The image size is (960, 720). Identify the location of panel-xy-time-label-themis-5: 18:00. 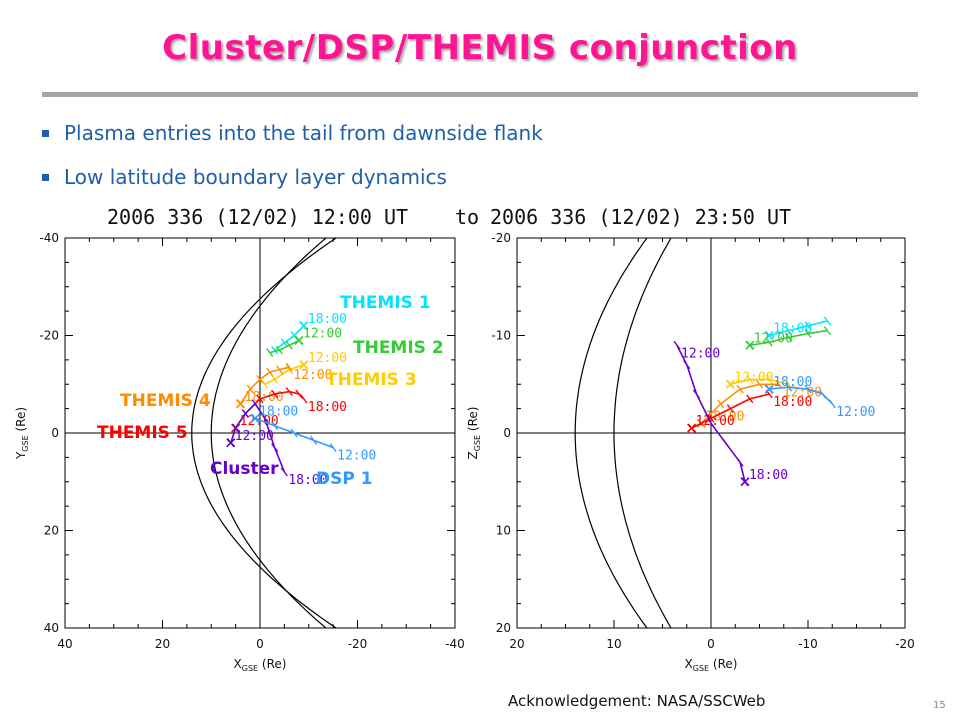
(327, 407).